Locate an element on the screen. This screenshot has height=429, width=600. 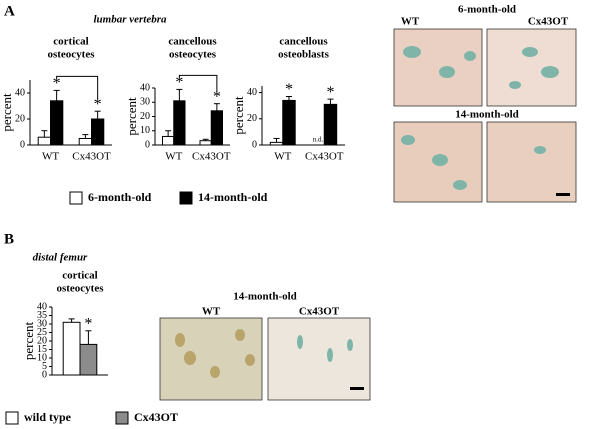
region-label: distal femur is located at coordinates (60, 258).